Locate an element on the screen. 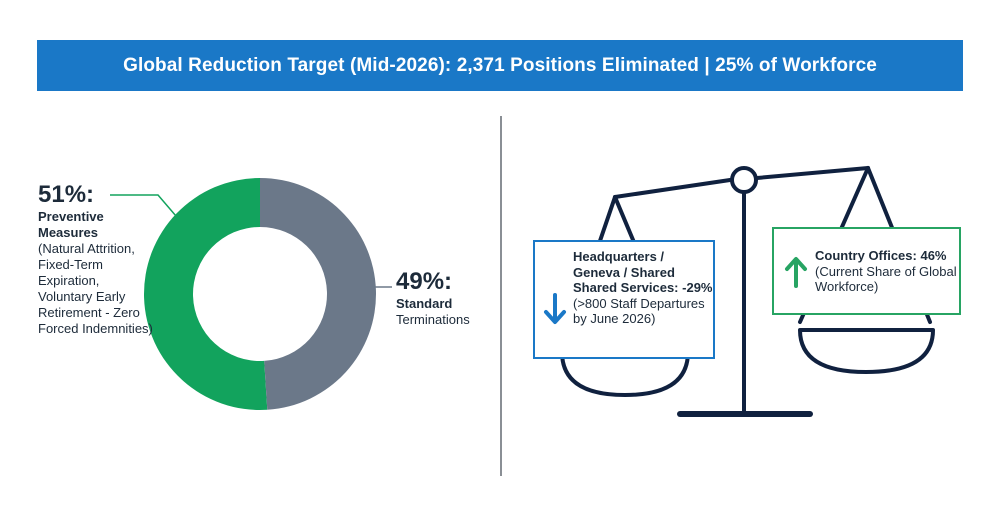 The width and height of the screenshot is (1000, 505). left-pan is located at coordinates (625, 373).